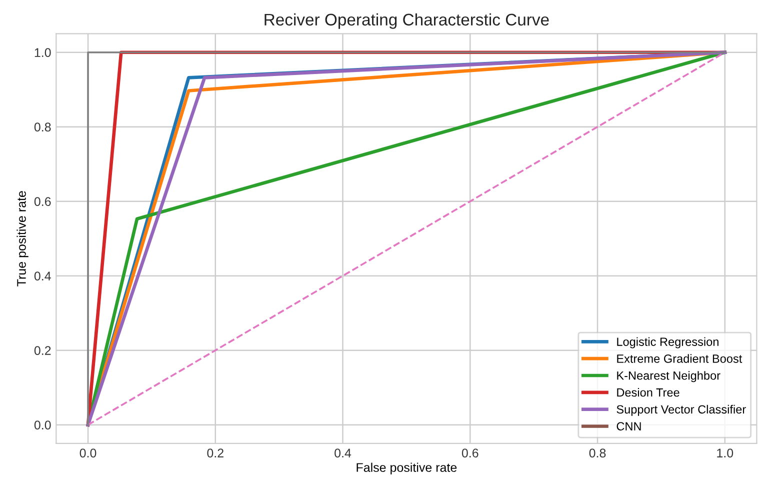 The image size is (759, 482). I want to click on legend-label: CNN, so click(628, 426).